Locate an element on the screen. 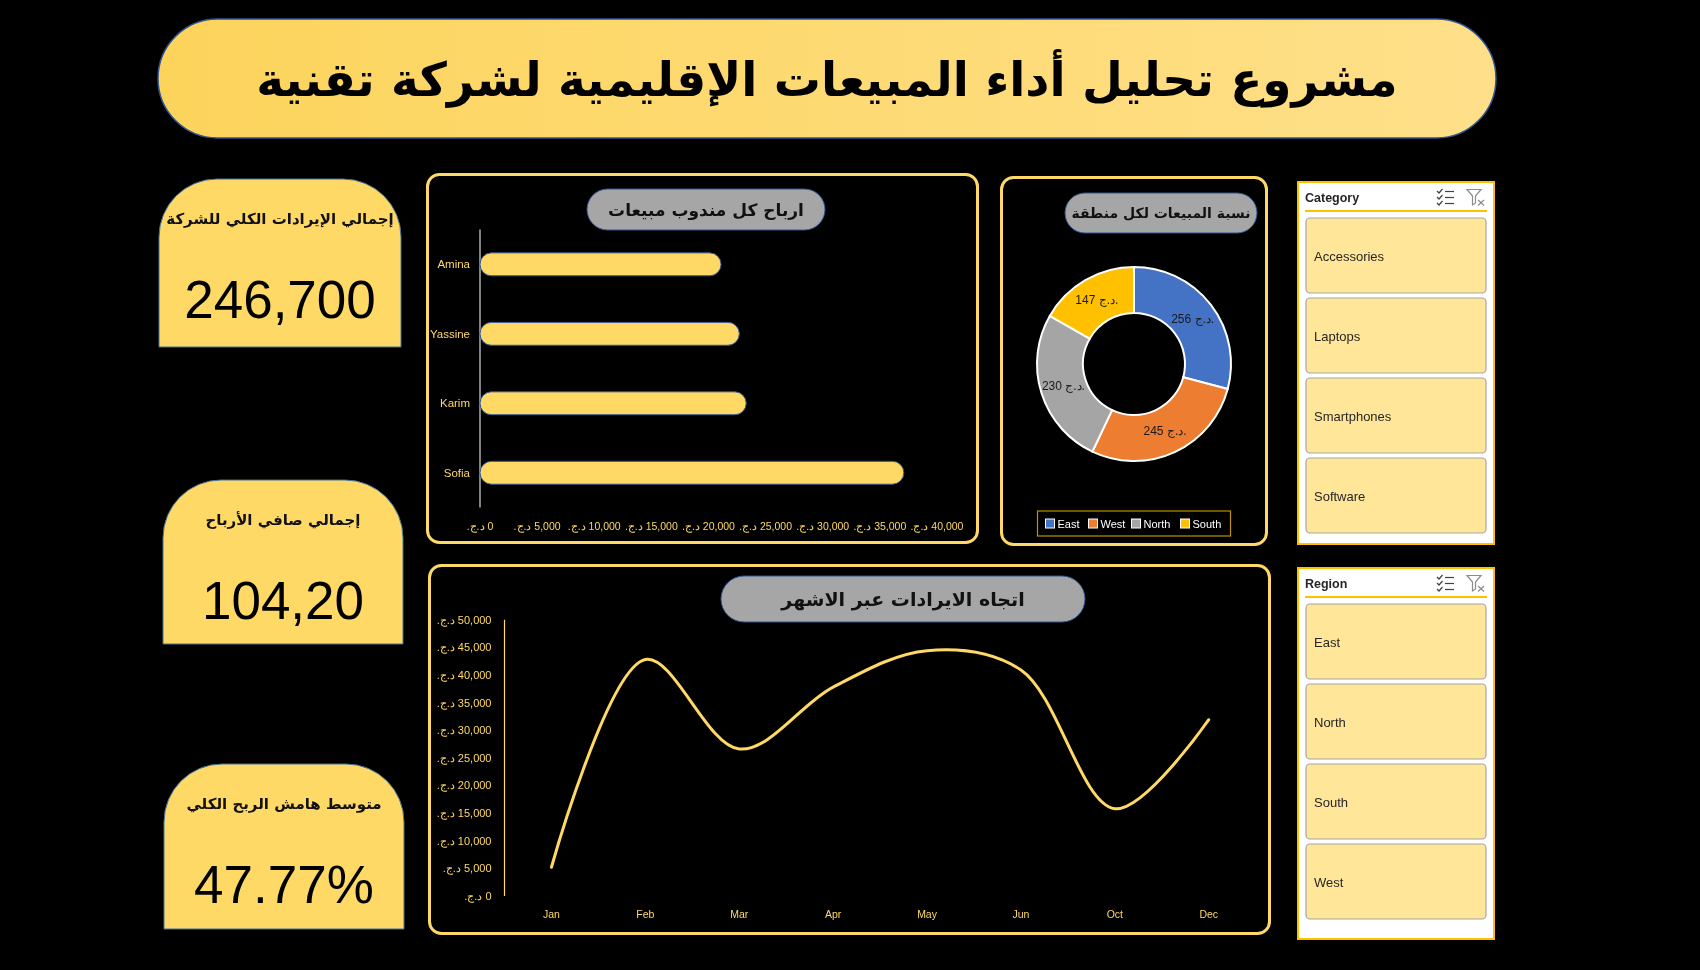 The width and height of the screenshot is (1700, 970). legend-label: North is located at coordinates (1157, 523).